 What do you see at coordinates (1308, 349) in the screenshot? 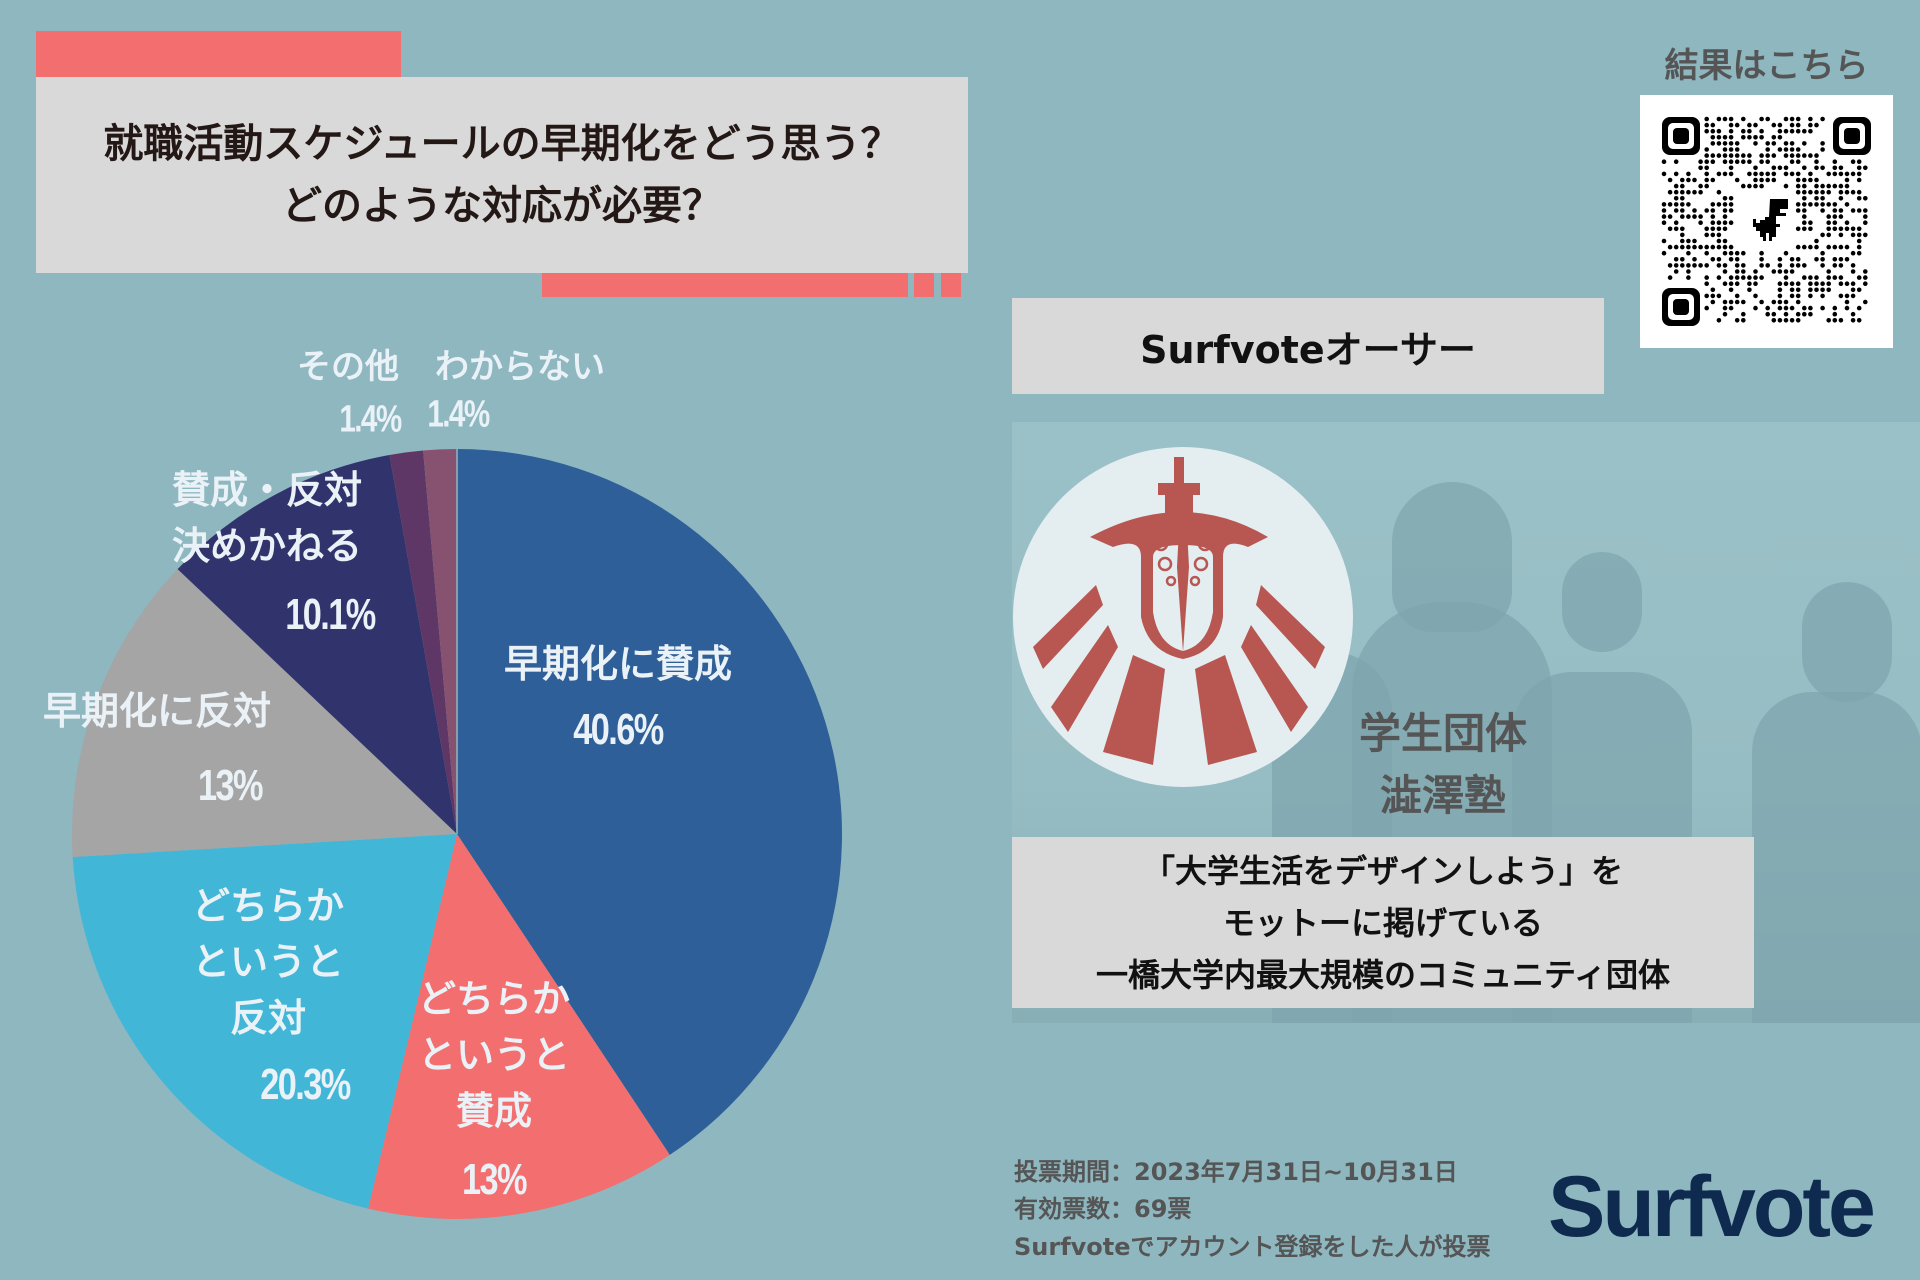
I see `author-heading-text: Surfvoteオーサー` at bounding box center [1308, 349].